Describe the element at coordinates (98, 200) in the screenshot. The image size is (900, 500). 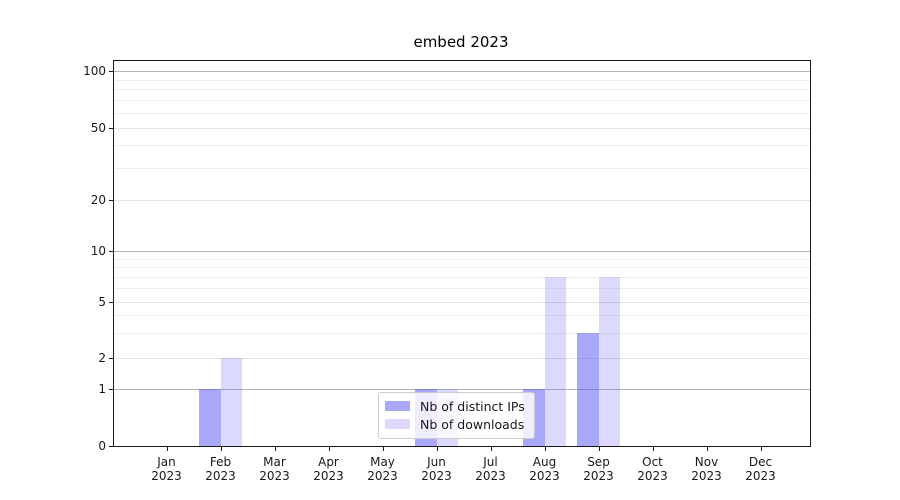
I see `y-tick-label: 20` at that location.